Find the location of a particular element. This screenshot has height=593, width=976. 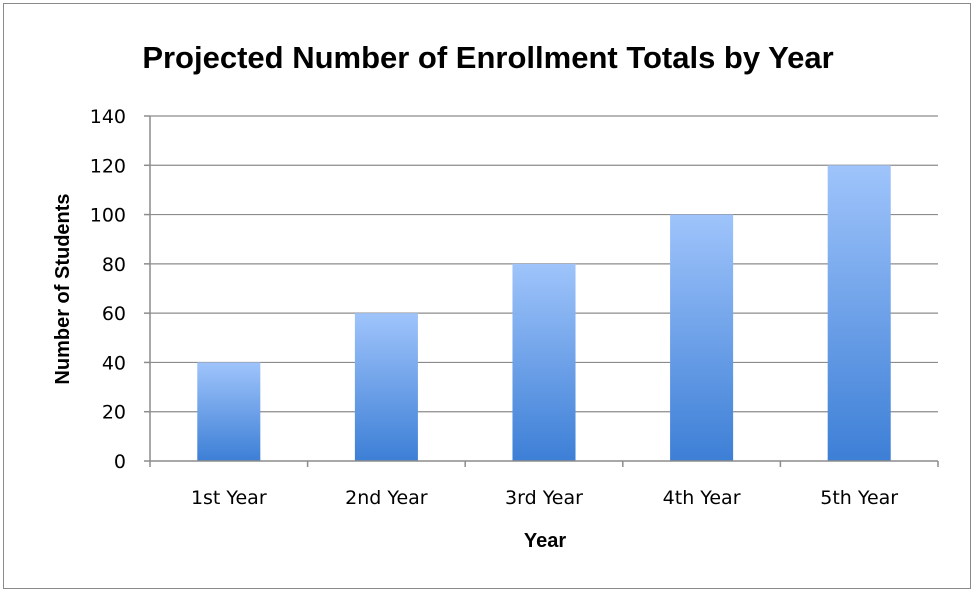

y-tick-label: 40 is located at coordinates (114, 363).